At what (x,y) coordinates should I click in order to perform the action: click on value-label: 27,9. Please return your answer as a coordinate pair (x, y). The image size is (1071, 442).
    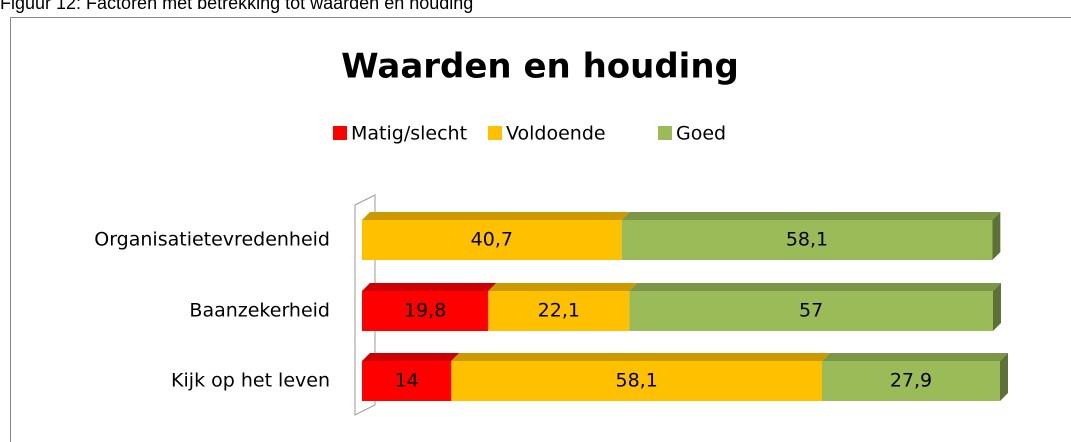
    Looking at the image, I should click on (911, 381).